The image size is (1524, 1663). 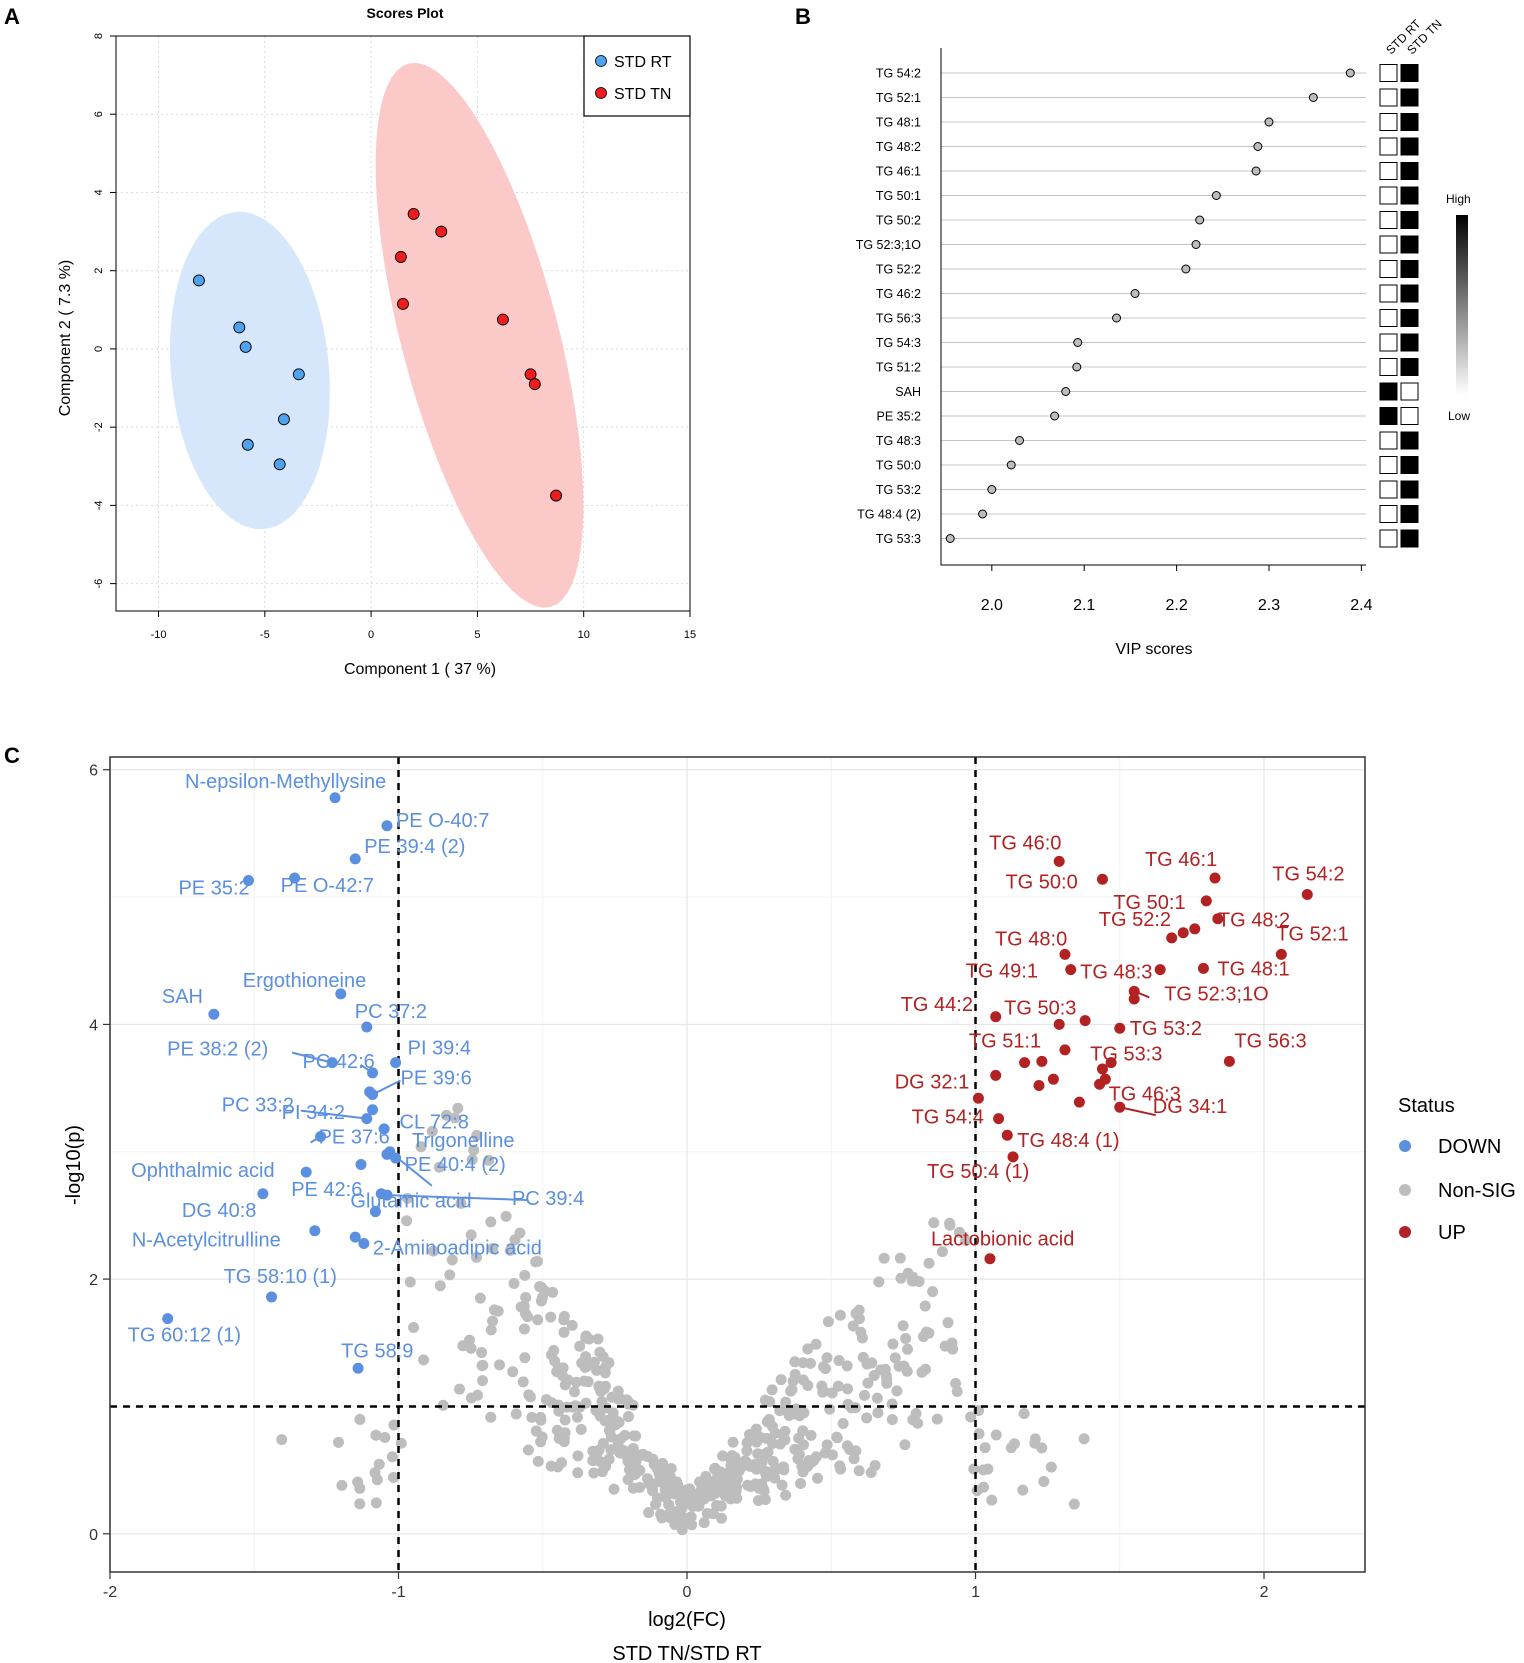 What do you see at coordinates (978, 1172) in the screenshot?
I see `volcano-point-label-up: TG 50:4 (1)` at bounding box center [978, 1172].